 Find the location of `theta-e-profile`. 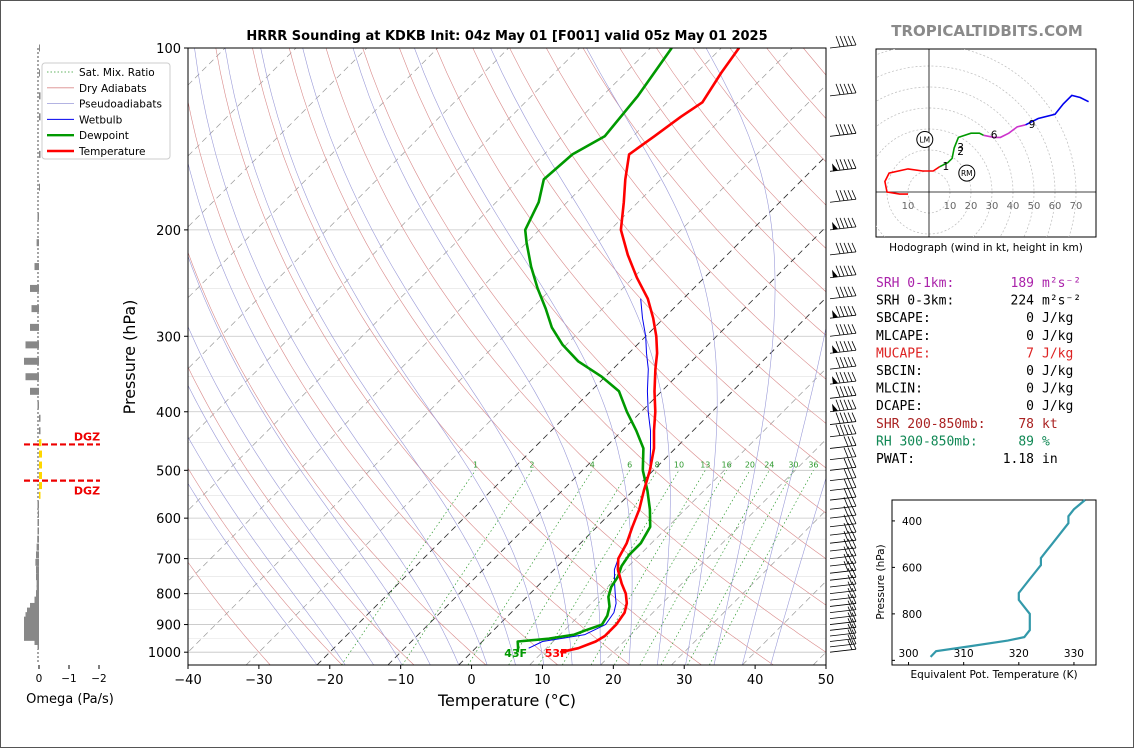

theta-e-profile is located at coordinates (1007, 578).